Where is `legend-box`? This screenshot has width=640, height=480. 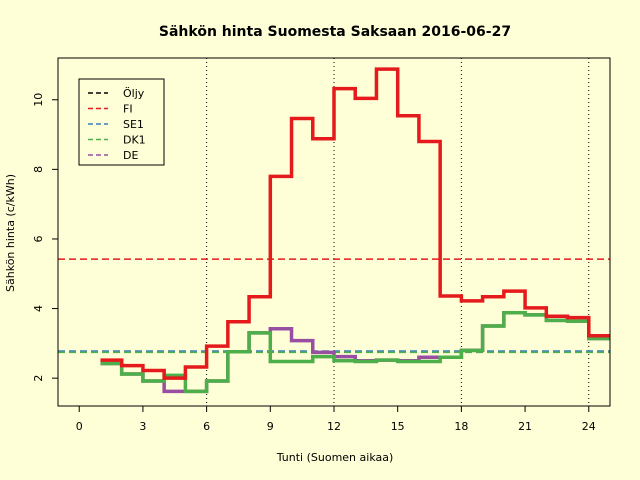
legend-box is located at coordinates (121, 122).